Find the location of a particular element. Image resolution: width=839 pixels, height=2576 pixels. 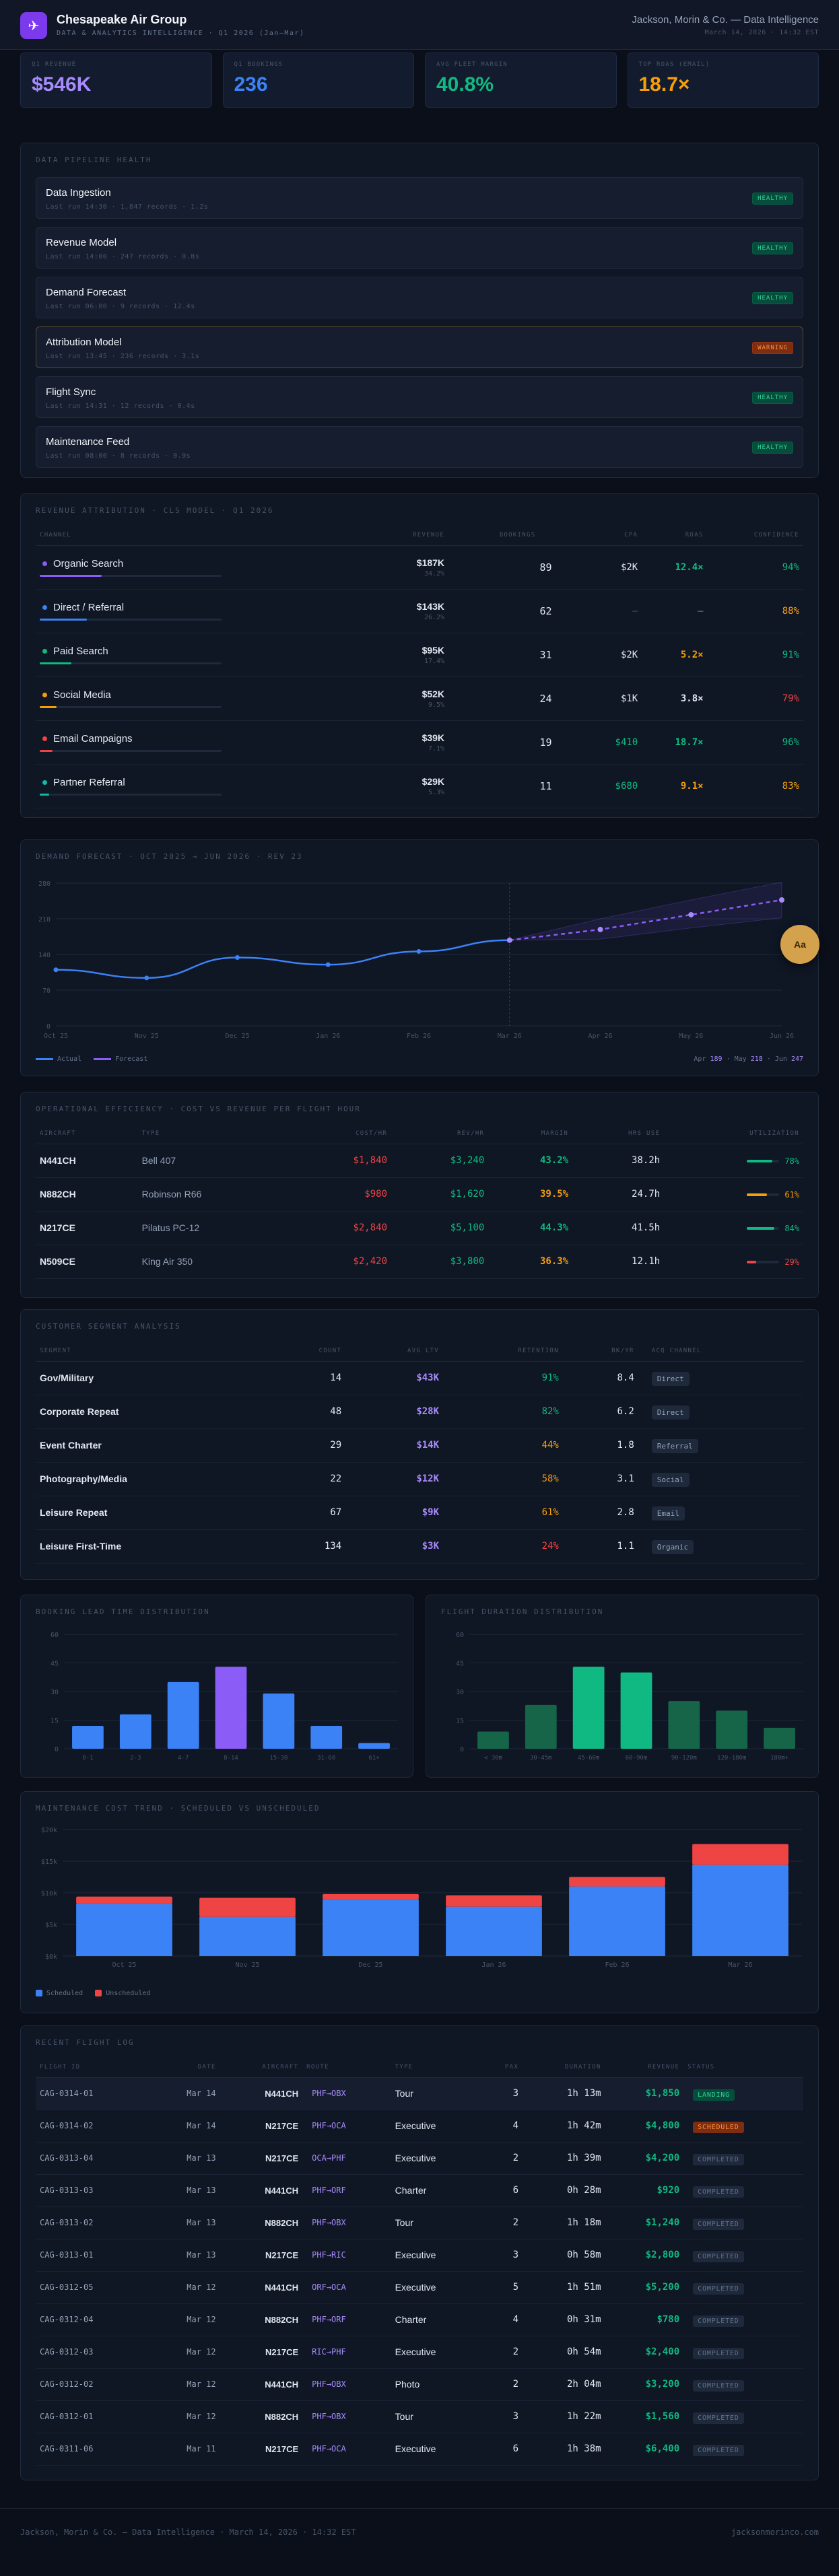

flight-duration: 1h 39m is located at coordinates (564, 2158).